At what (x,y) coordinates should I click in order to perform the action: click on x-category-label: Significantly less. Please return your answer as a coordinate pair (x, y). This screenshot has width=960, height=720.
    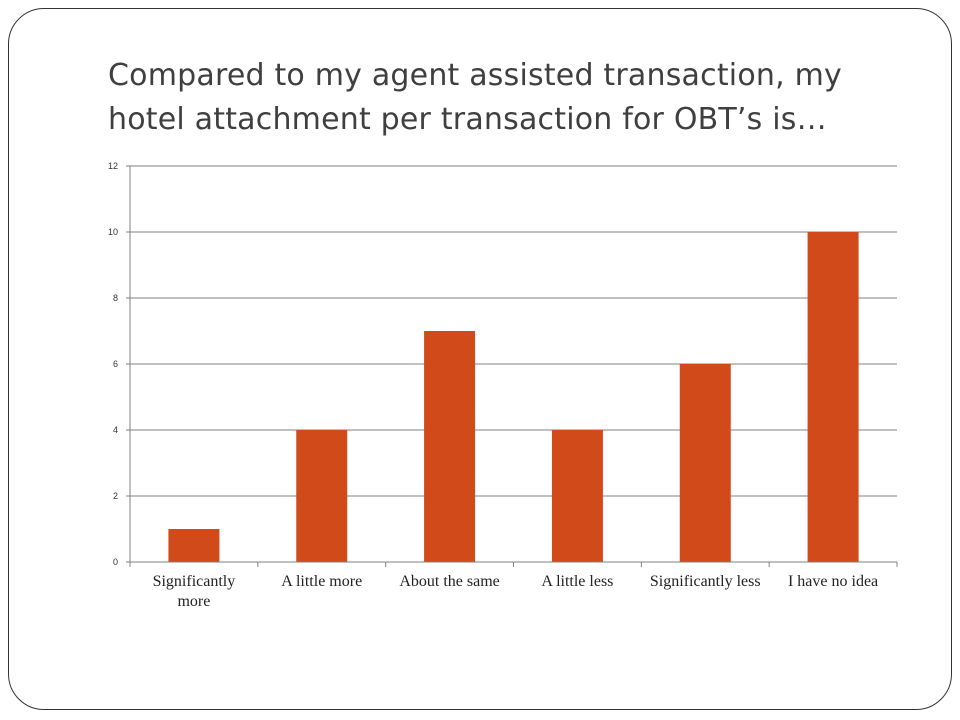
    Looking at the image, I should click on (705, 581).